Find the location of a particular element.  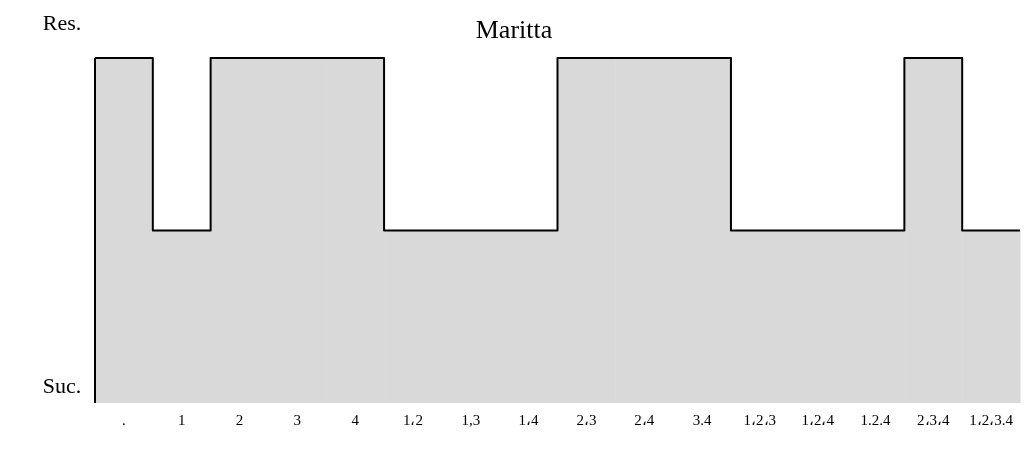

x-tick-label: . is located at coordinates (124, 420).